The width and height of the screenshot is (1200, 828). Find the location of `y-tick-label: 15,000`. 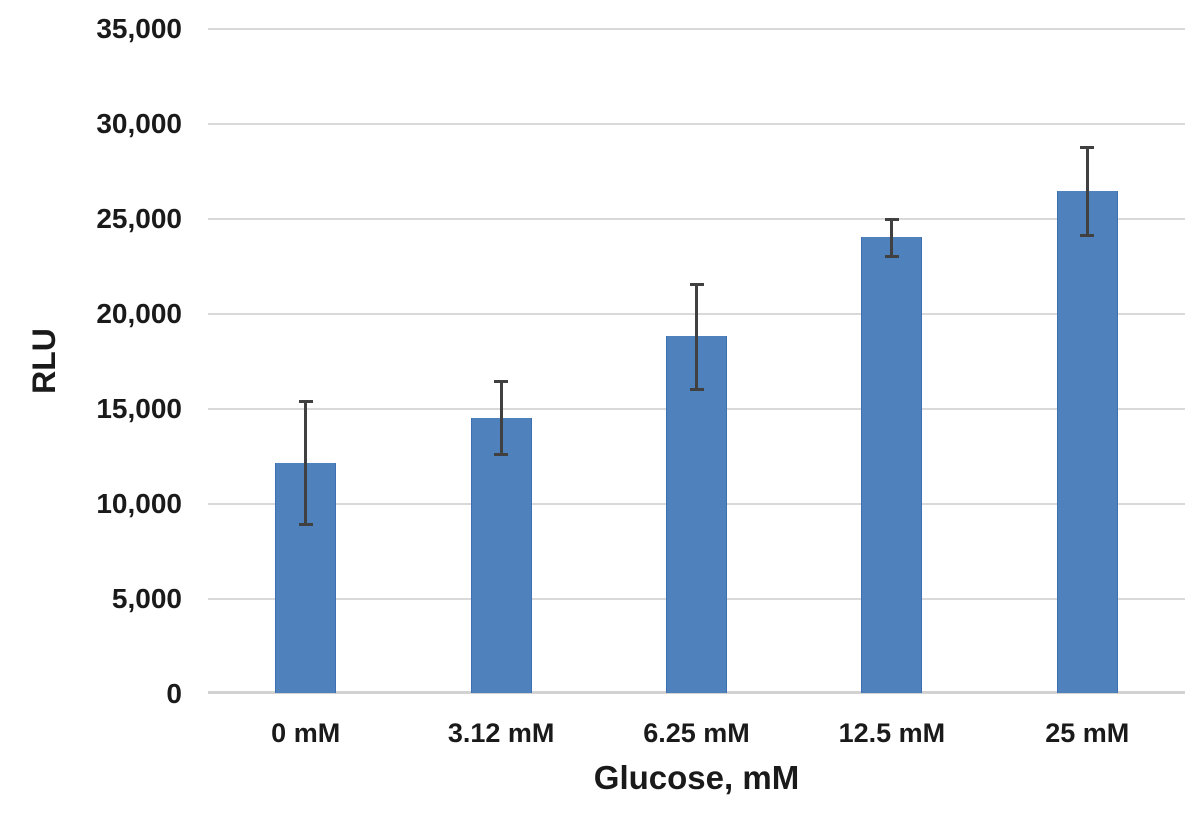

y-tick-label: 15,000 is located at coordinates (139, 408).